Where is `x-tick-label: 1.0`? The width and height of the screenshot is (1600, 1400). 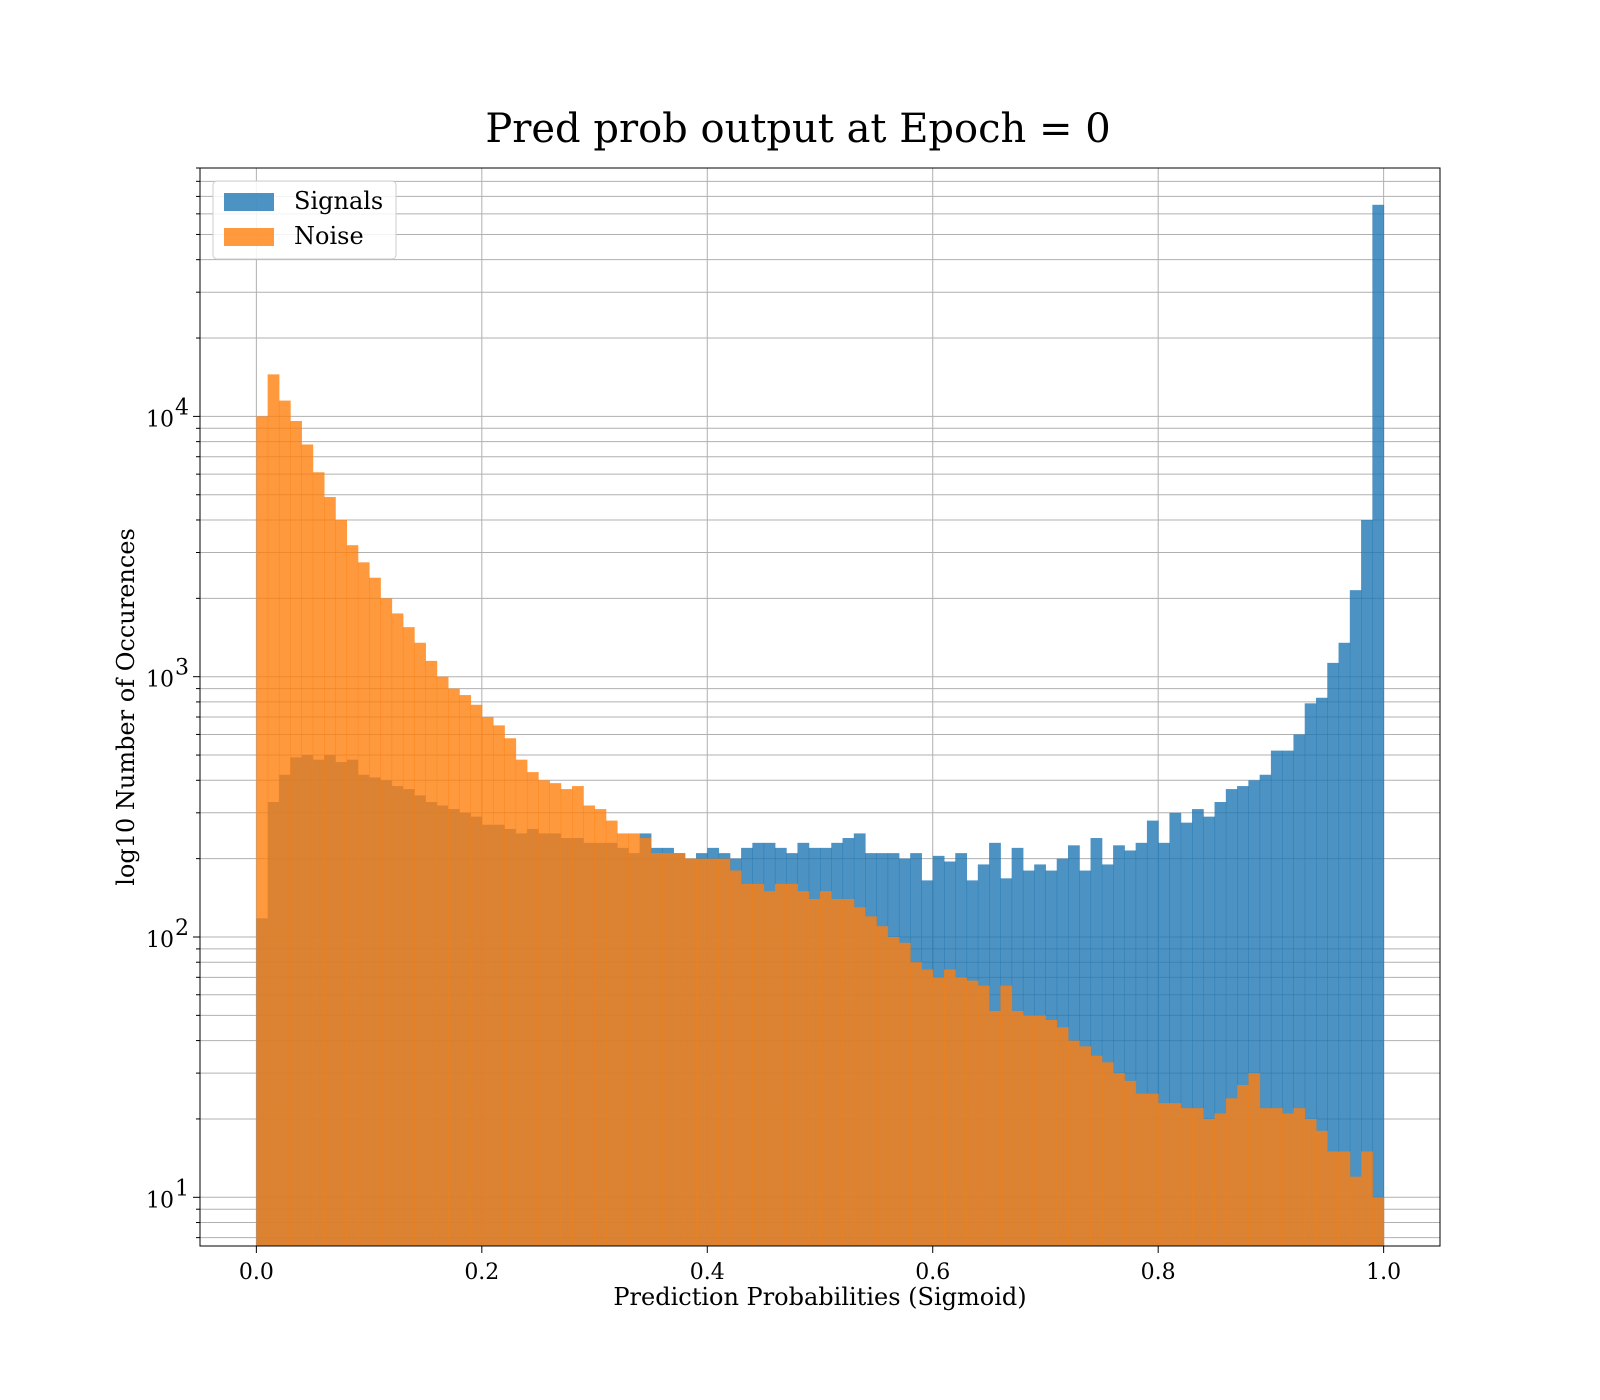
x-tick-label: 1.0 is located at coordinates (1383, 1272).